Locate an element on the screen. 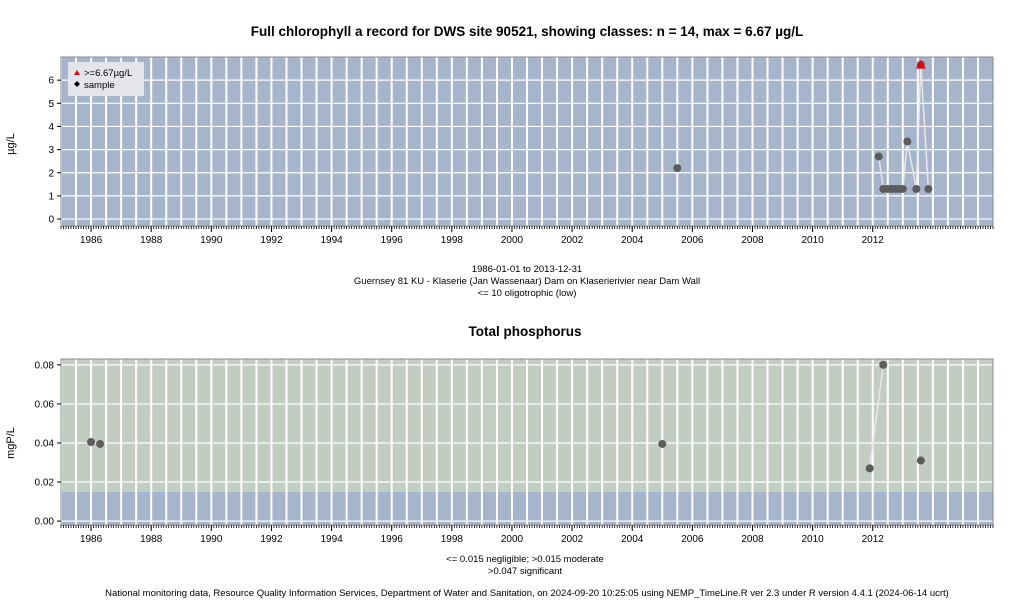 This screenshot has height=600, width=1024. chl-x-tick-label: 2002 is located at coordinates (572, 240).